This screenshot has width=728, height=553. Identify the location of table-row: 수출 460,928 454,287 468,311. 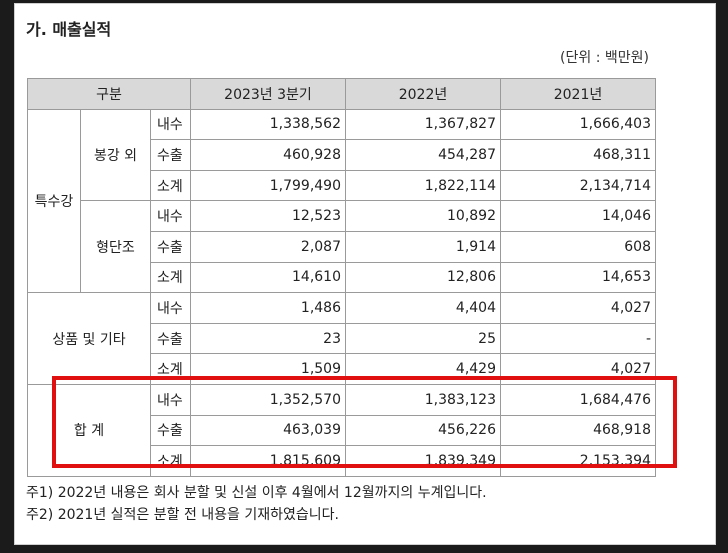
(342, 155).